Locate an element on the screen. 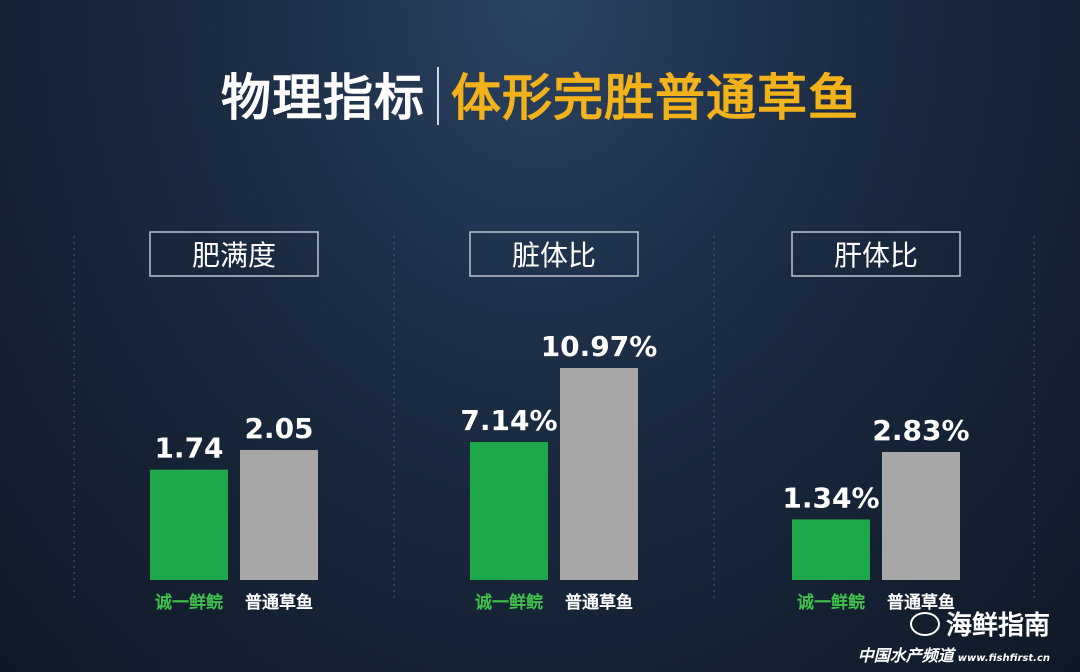  title-main: 物理指标 is located at coordinates (323, 98).